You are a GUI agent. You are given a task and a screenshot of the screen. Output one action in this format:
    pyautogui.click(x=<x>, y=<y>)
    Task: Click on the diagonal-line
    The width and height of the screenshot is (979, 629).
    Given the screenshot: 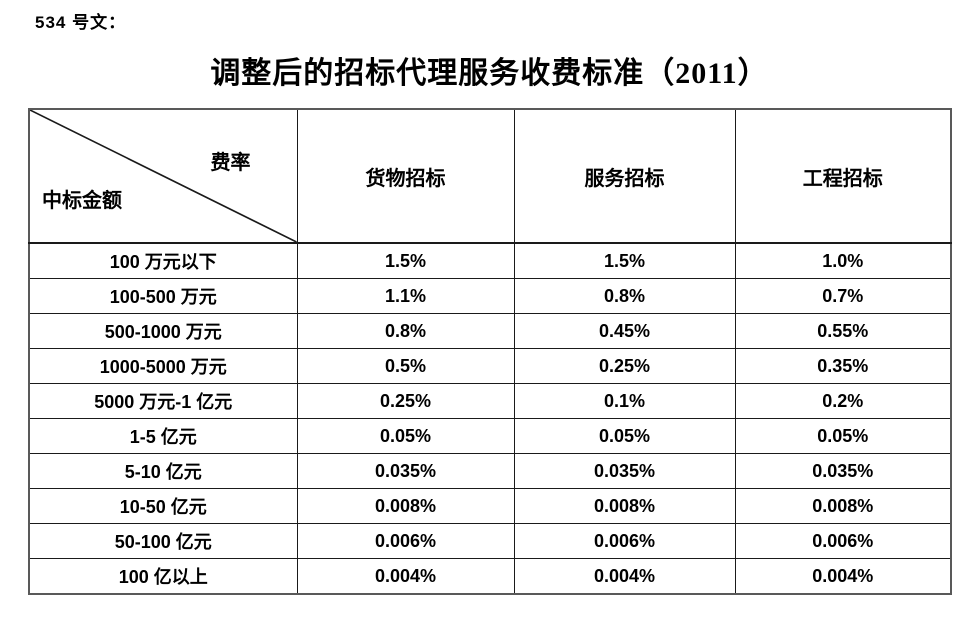 What is the action you would take?
    pyautogui.click(x=163, y=176)
    